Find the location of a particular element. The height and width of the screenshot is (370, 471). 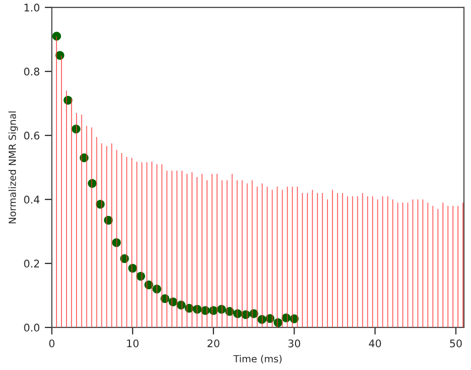

x-tick-label: 0 is located at coordinates (51, 343).